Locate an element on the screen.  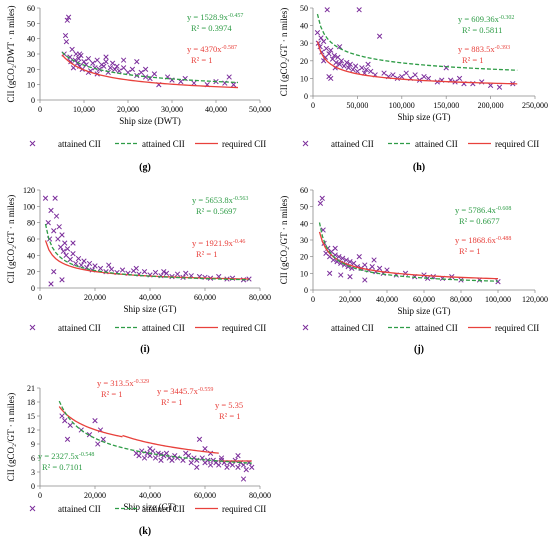
panel-label: (j) is located at coordinates (419, 349).